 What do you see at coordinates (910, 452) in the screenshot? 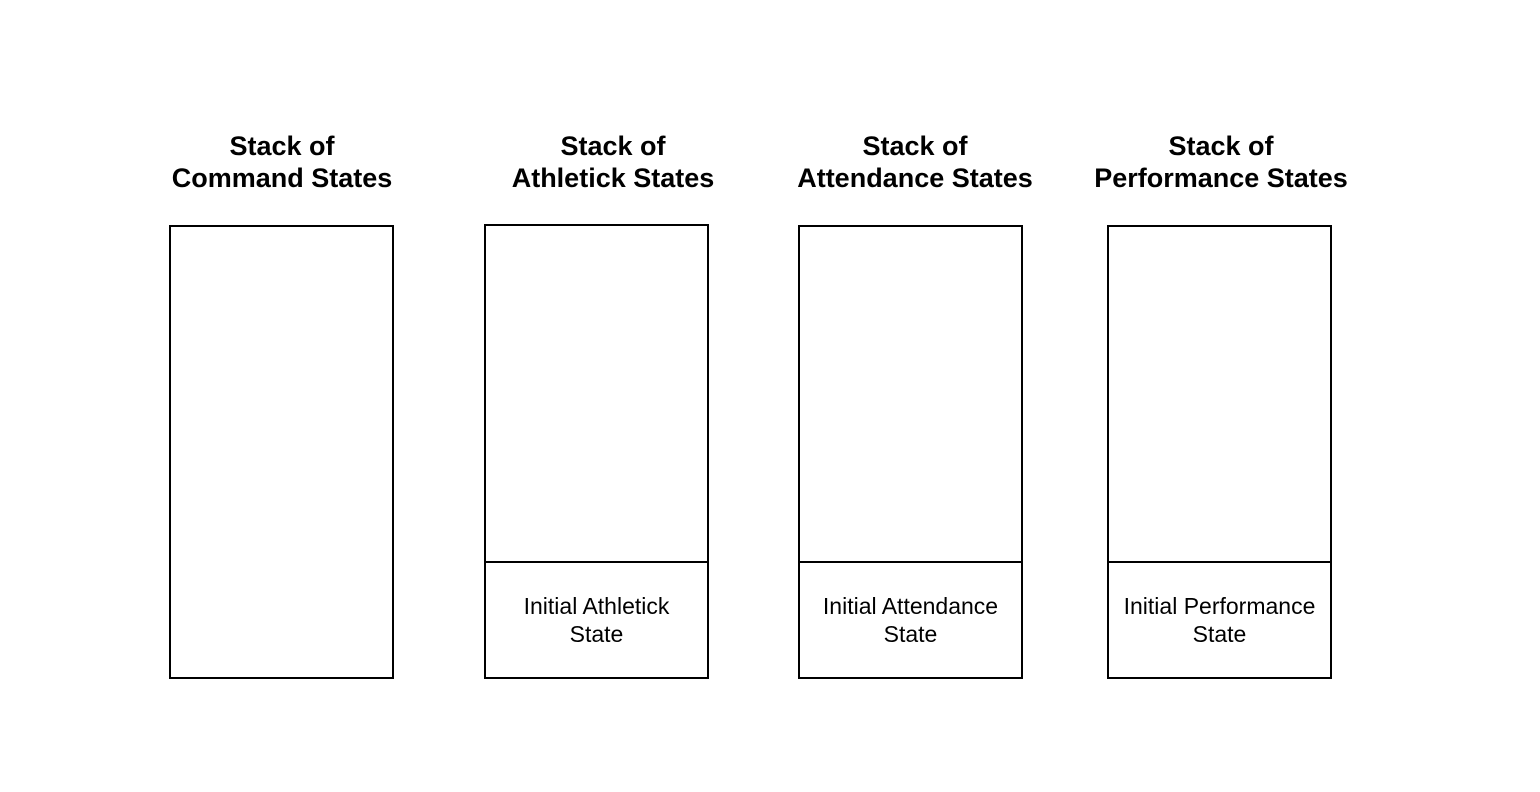
I see `attendance-stack-box: Initial Attendance State` at bounding box center [910, 452].